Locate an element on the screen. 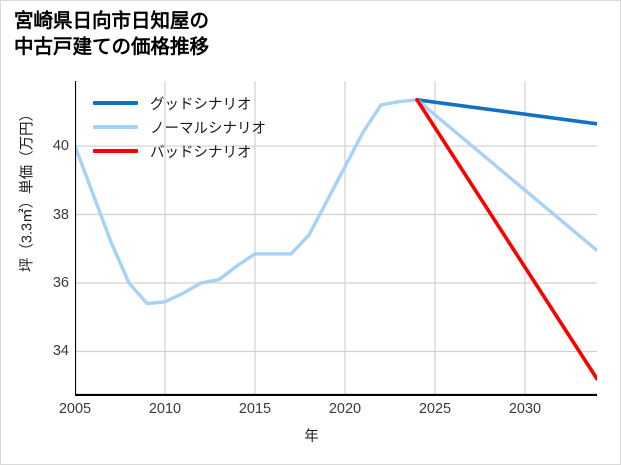  y-axis-tick-labels: 34 36 38 40 is located at coordinates (54, 238).